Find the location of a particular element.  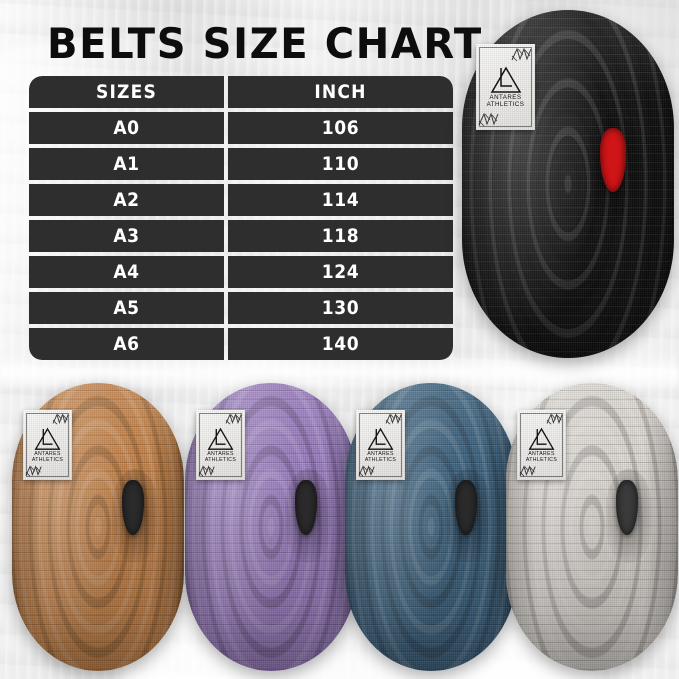

inch-cell: 124 is located at coordinates (340, 272).